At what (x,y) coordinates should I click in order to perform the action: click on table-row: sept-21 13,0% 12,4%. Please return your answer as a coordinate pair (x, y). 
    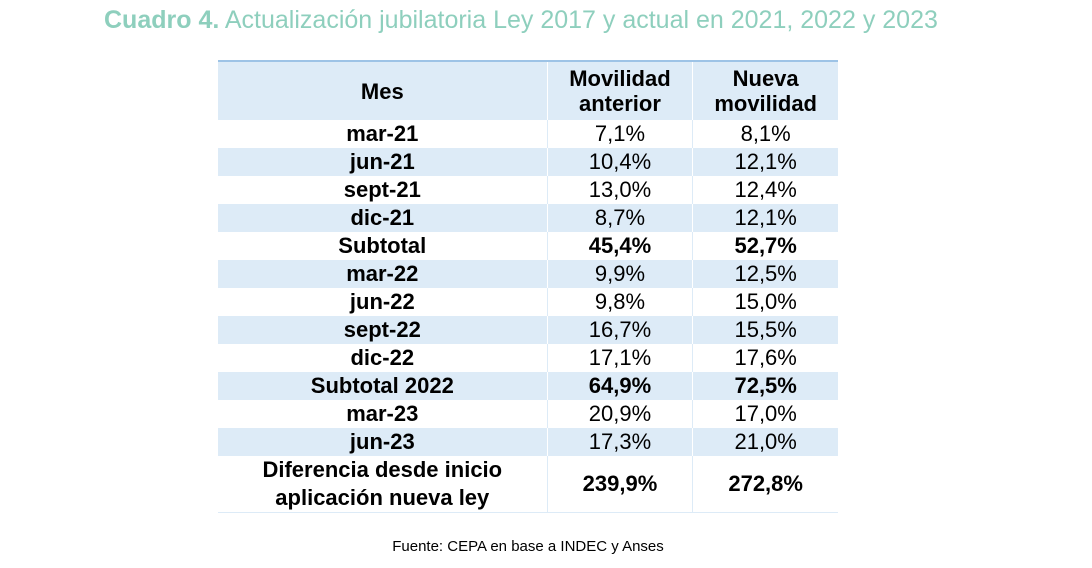
    Looking at the image, I should click on (528, 190).